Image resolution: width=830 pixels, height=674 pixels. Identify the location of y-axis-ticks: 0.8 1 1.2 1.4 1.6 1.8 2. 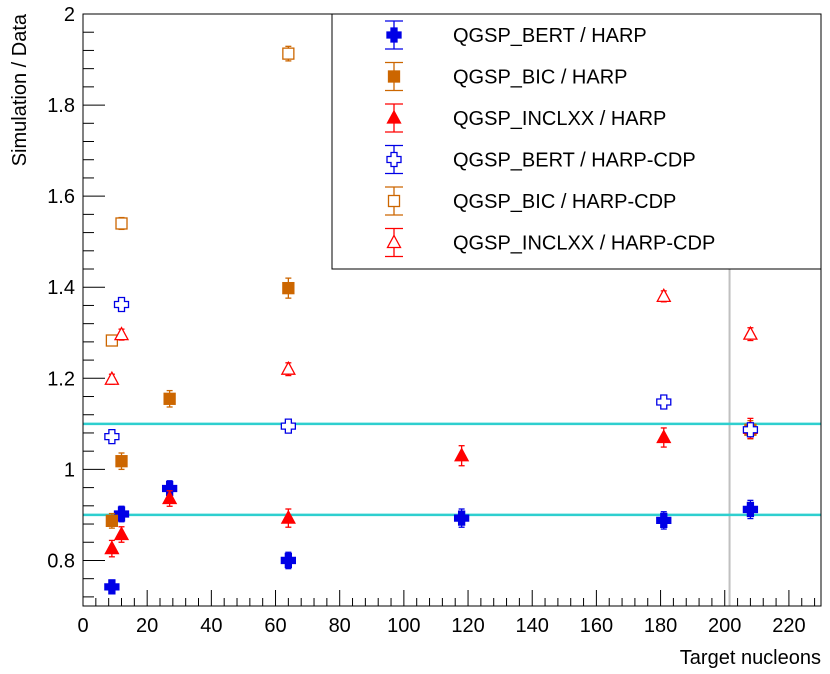
(76, 301).